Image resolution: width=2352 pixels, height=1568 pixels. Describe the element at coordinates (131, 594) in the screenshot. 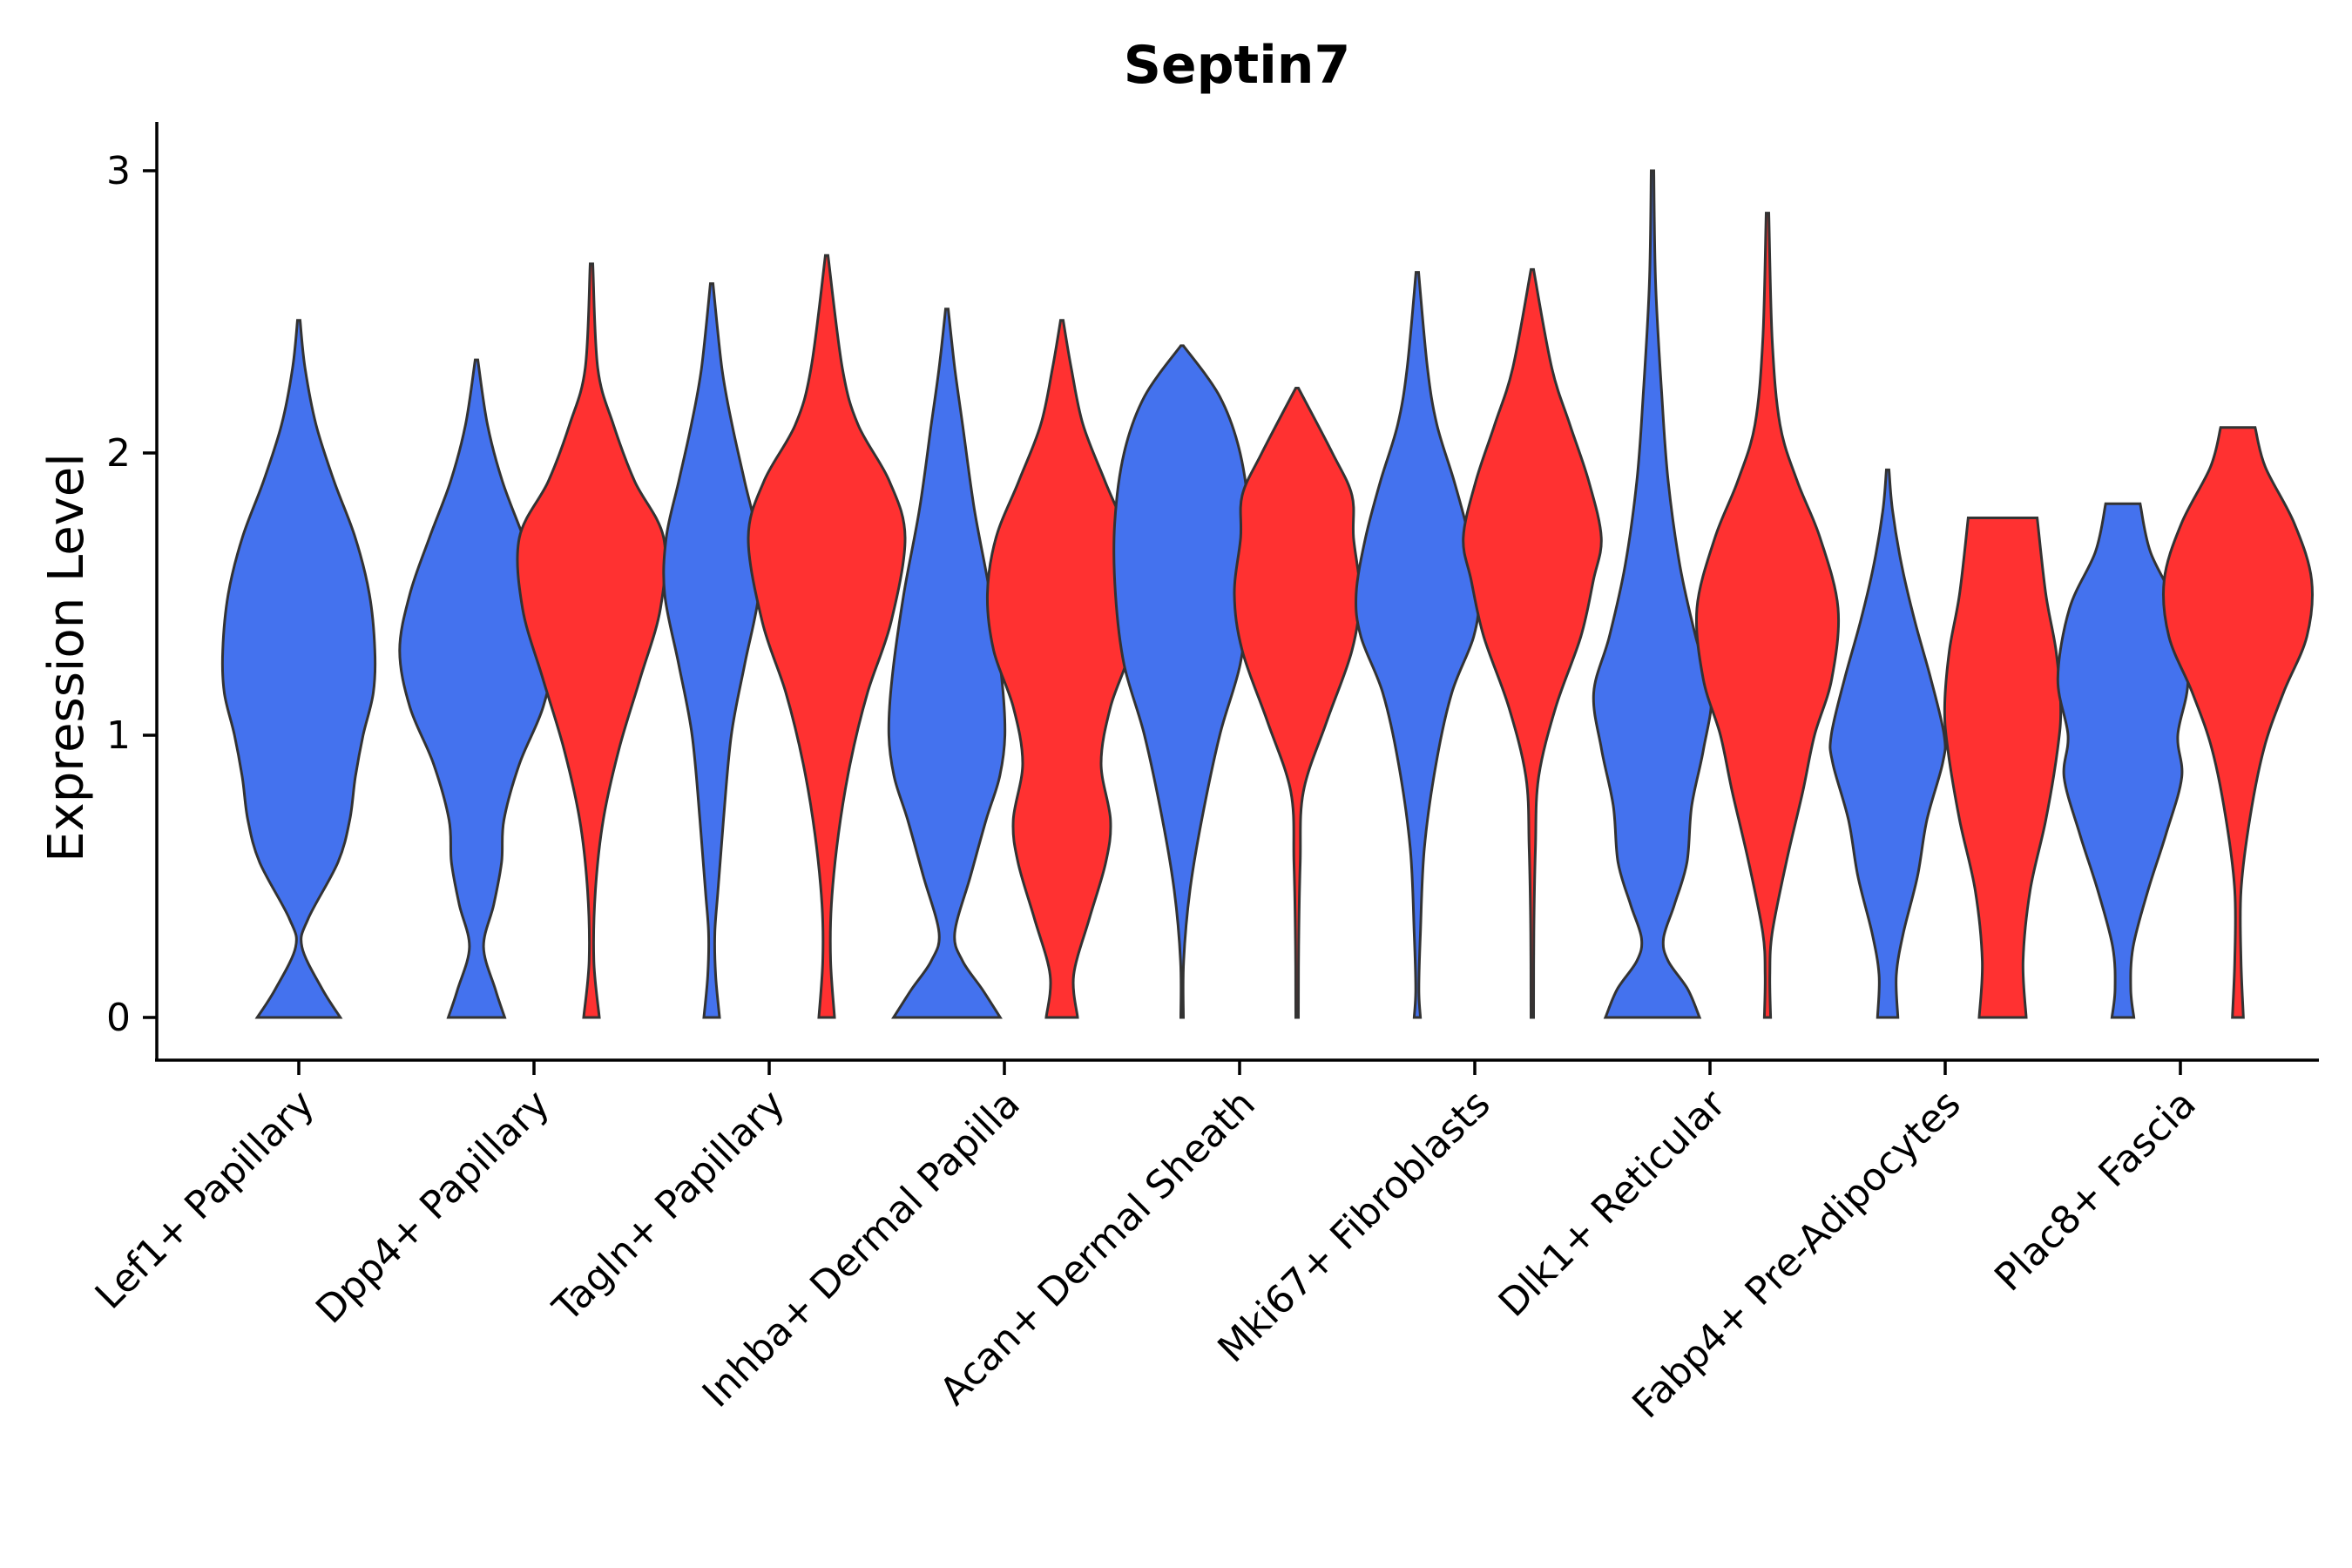

I see `y-ticks: 0 1 2 3` at that location.